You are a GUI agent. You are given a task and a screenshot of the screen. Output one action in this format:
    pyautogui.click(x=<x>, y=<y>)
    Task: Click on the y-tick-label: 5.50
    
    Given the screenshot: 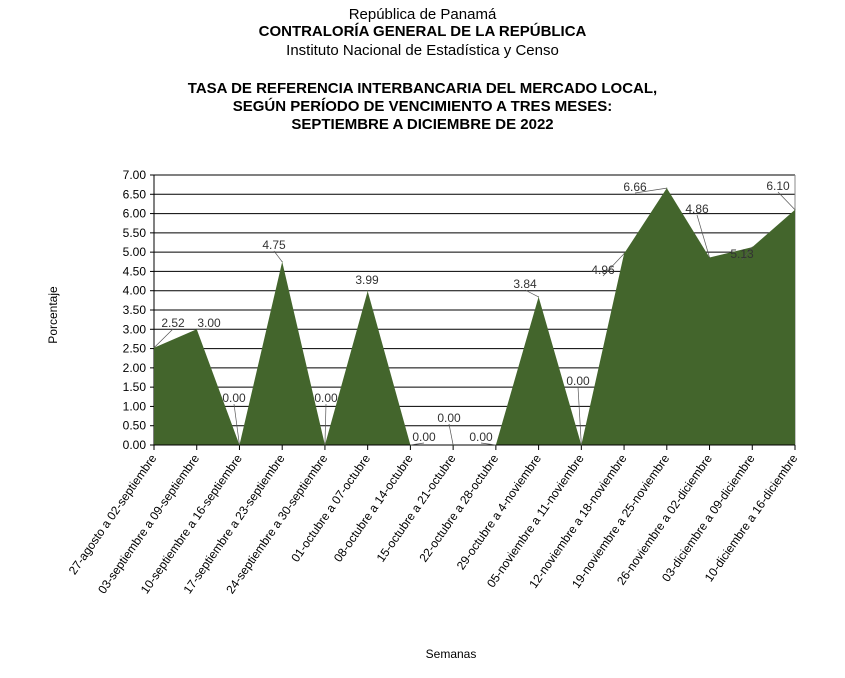 What is the action you would take?
    pyautogui.click(x=135, y=233)
    